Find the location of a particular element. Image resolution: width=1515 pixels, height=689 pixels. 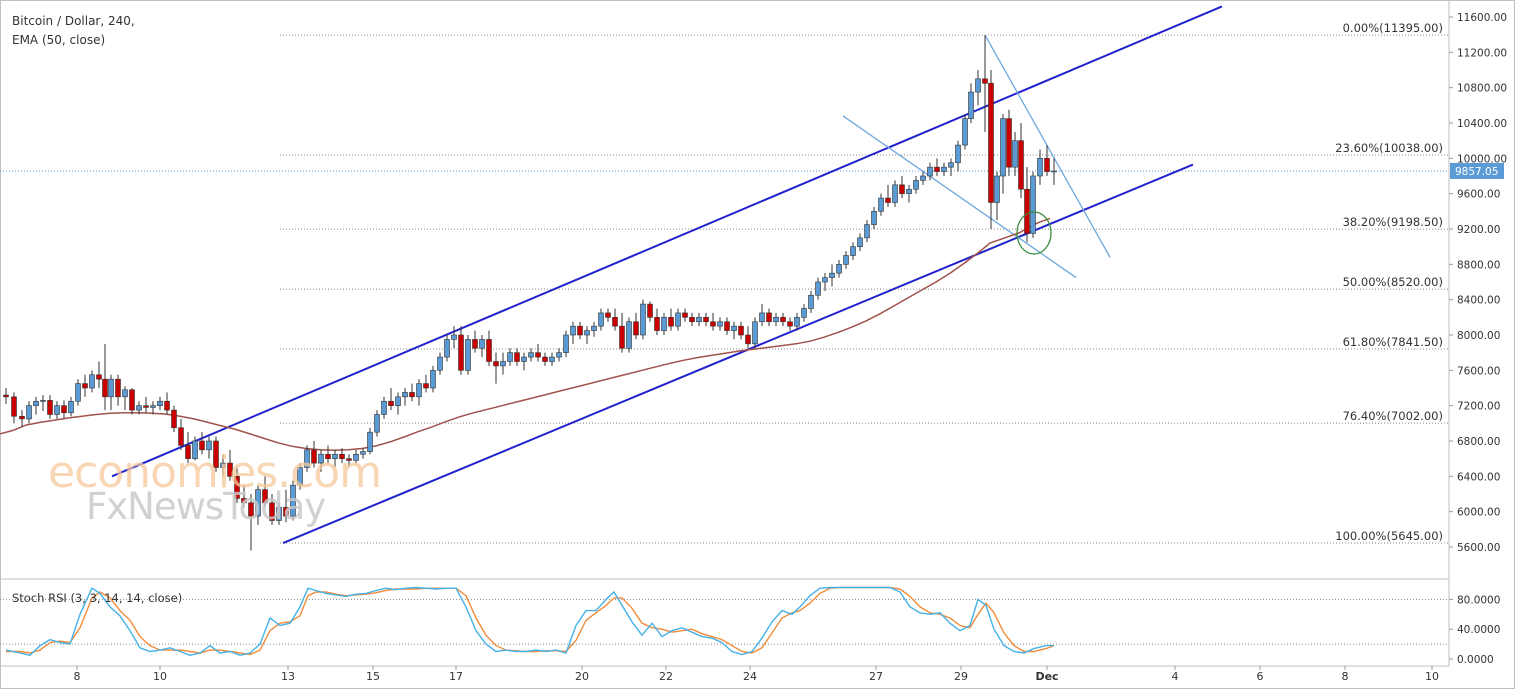

price-tick-label: 9200.00 is located at coordinates (1478, 230).